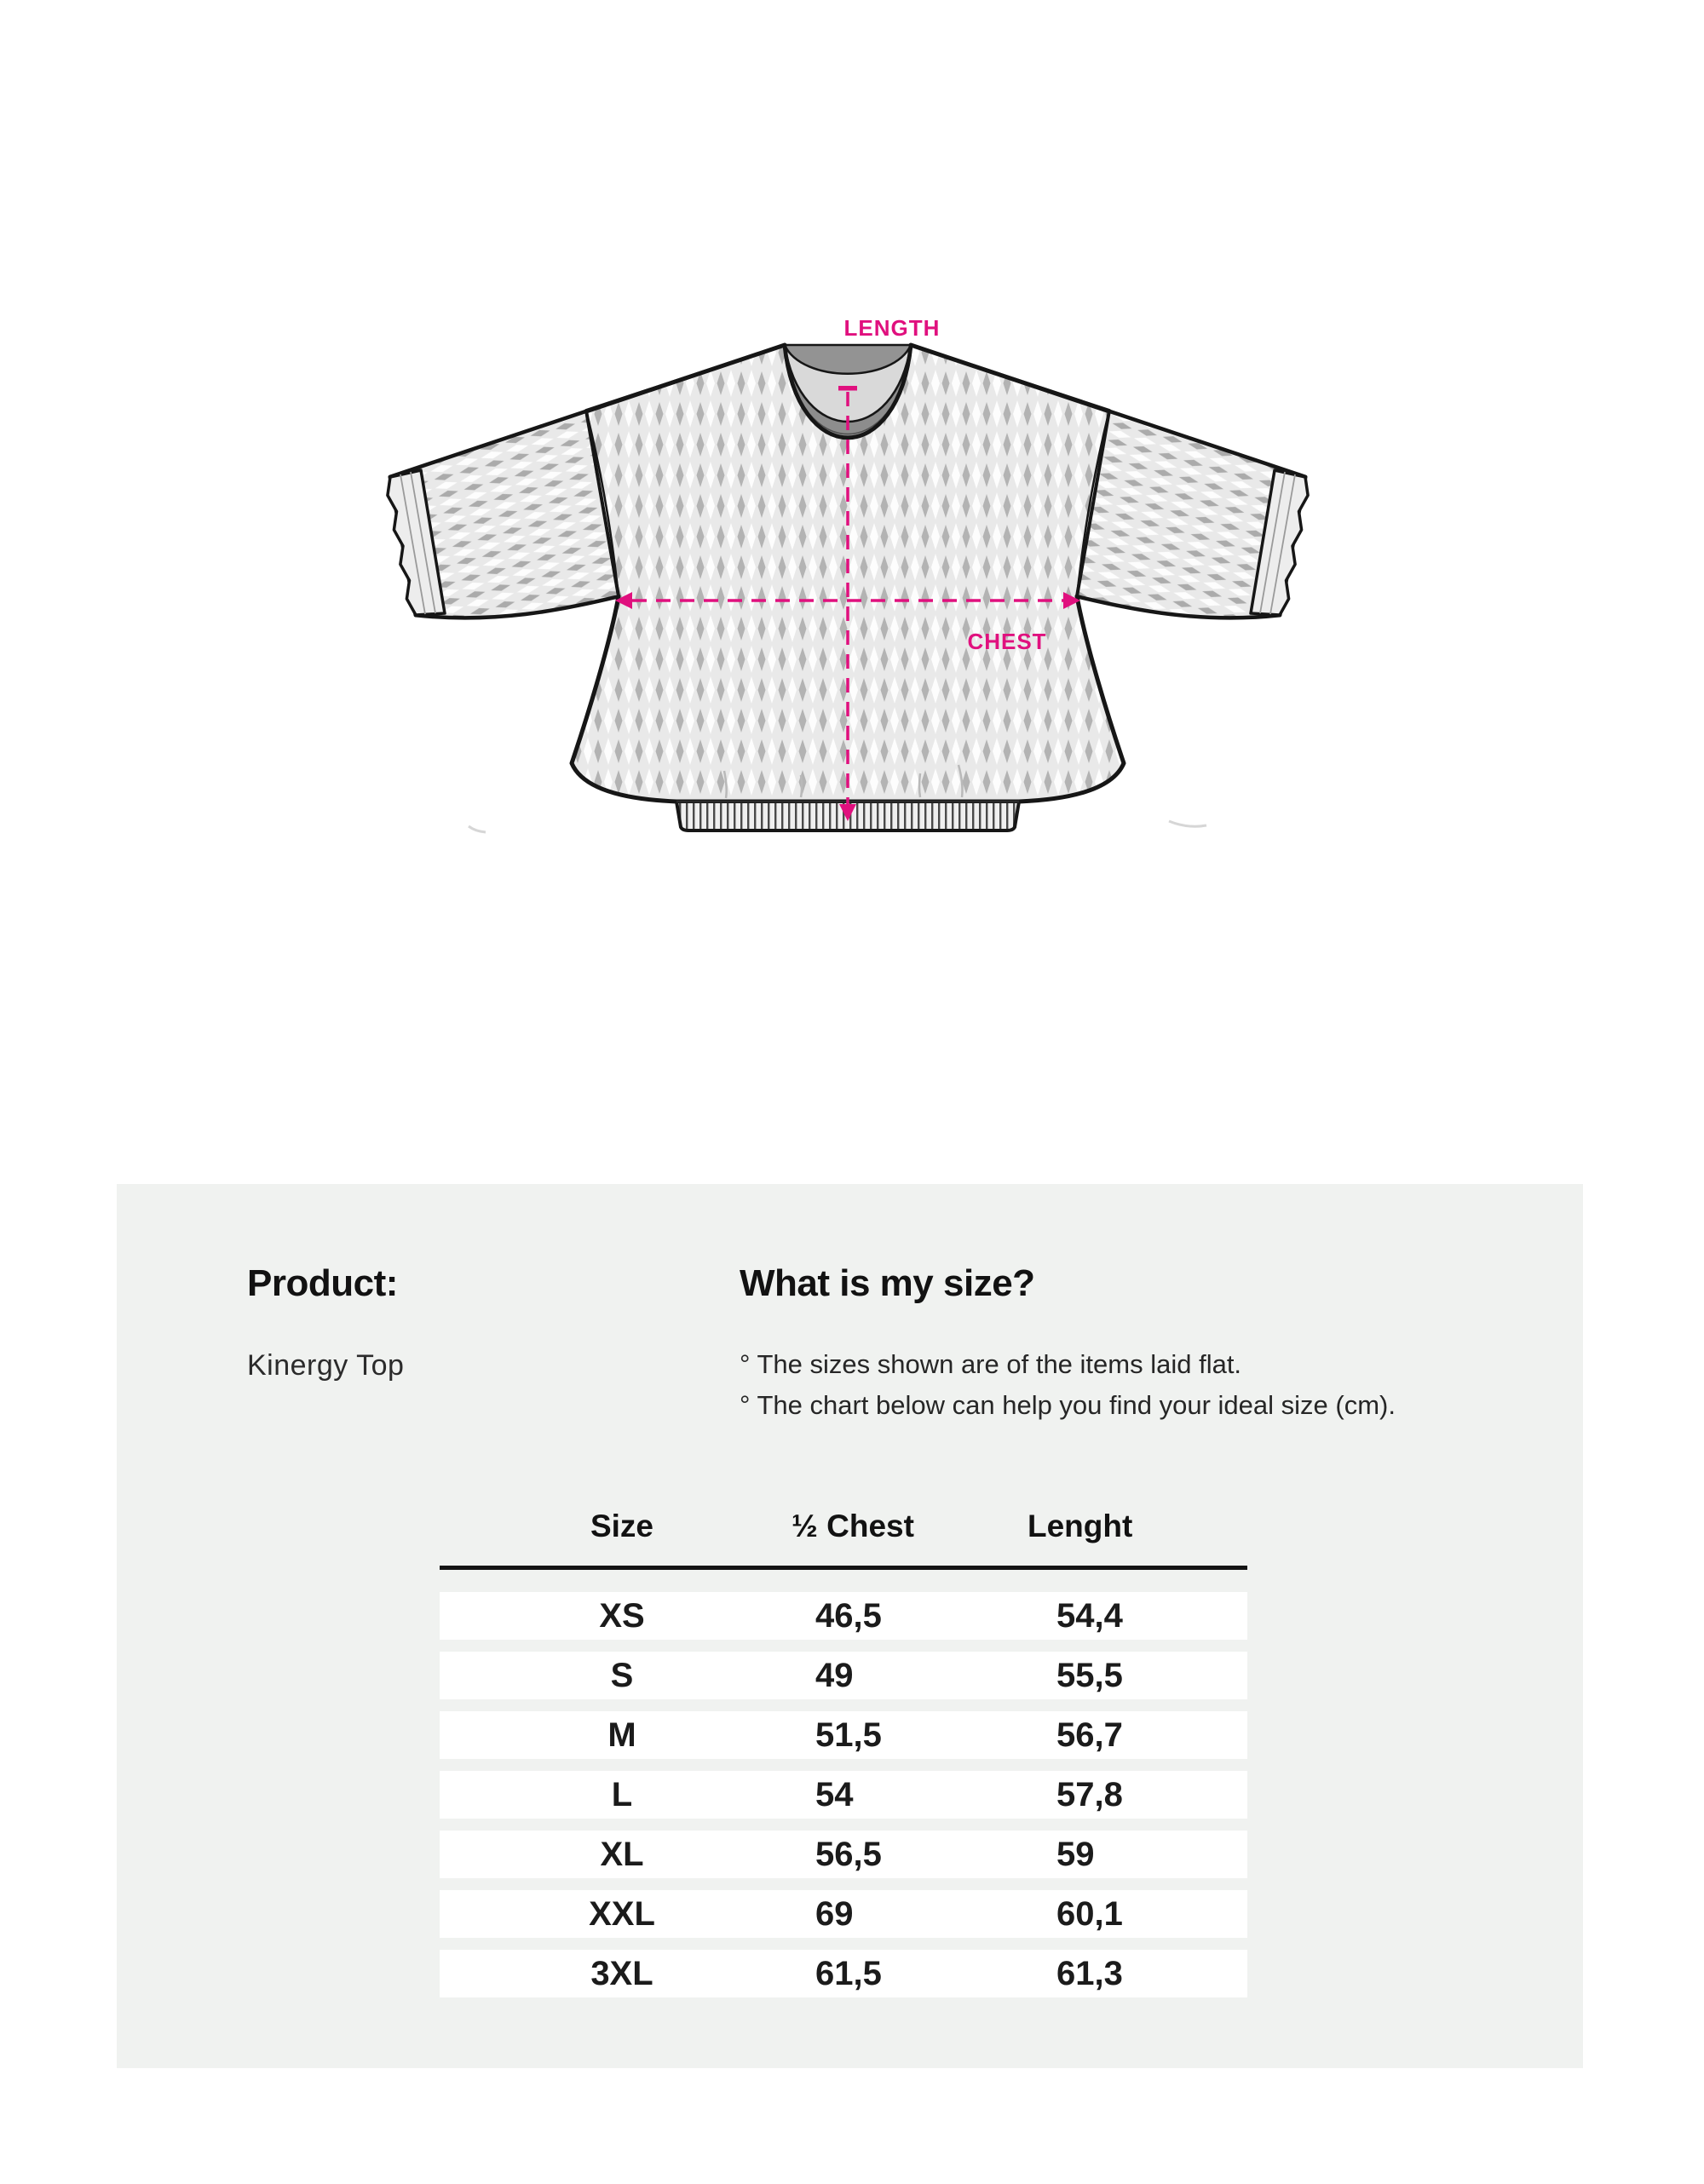 The height and width of the screenshot is (2184, 1704). What do you see at coordinates (622, 1913) in the screenshot?
I see `size-cell: XXL` at bounding box center [622, 1913].